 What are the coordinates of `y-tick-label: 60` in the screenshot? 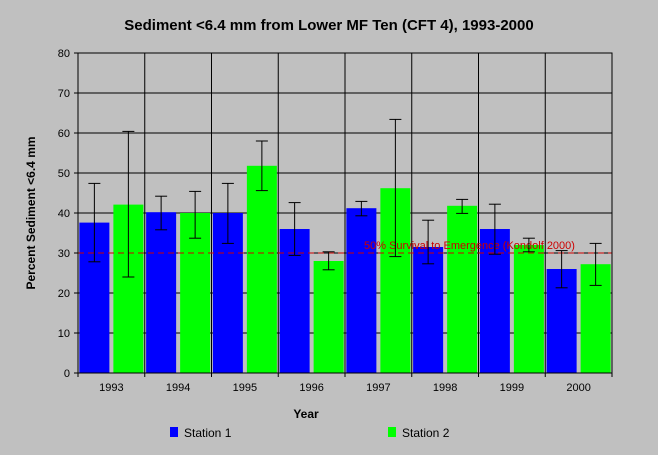 It's located at (64, 134).